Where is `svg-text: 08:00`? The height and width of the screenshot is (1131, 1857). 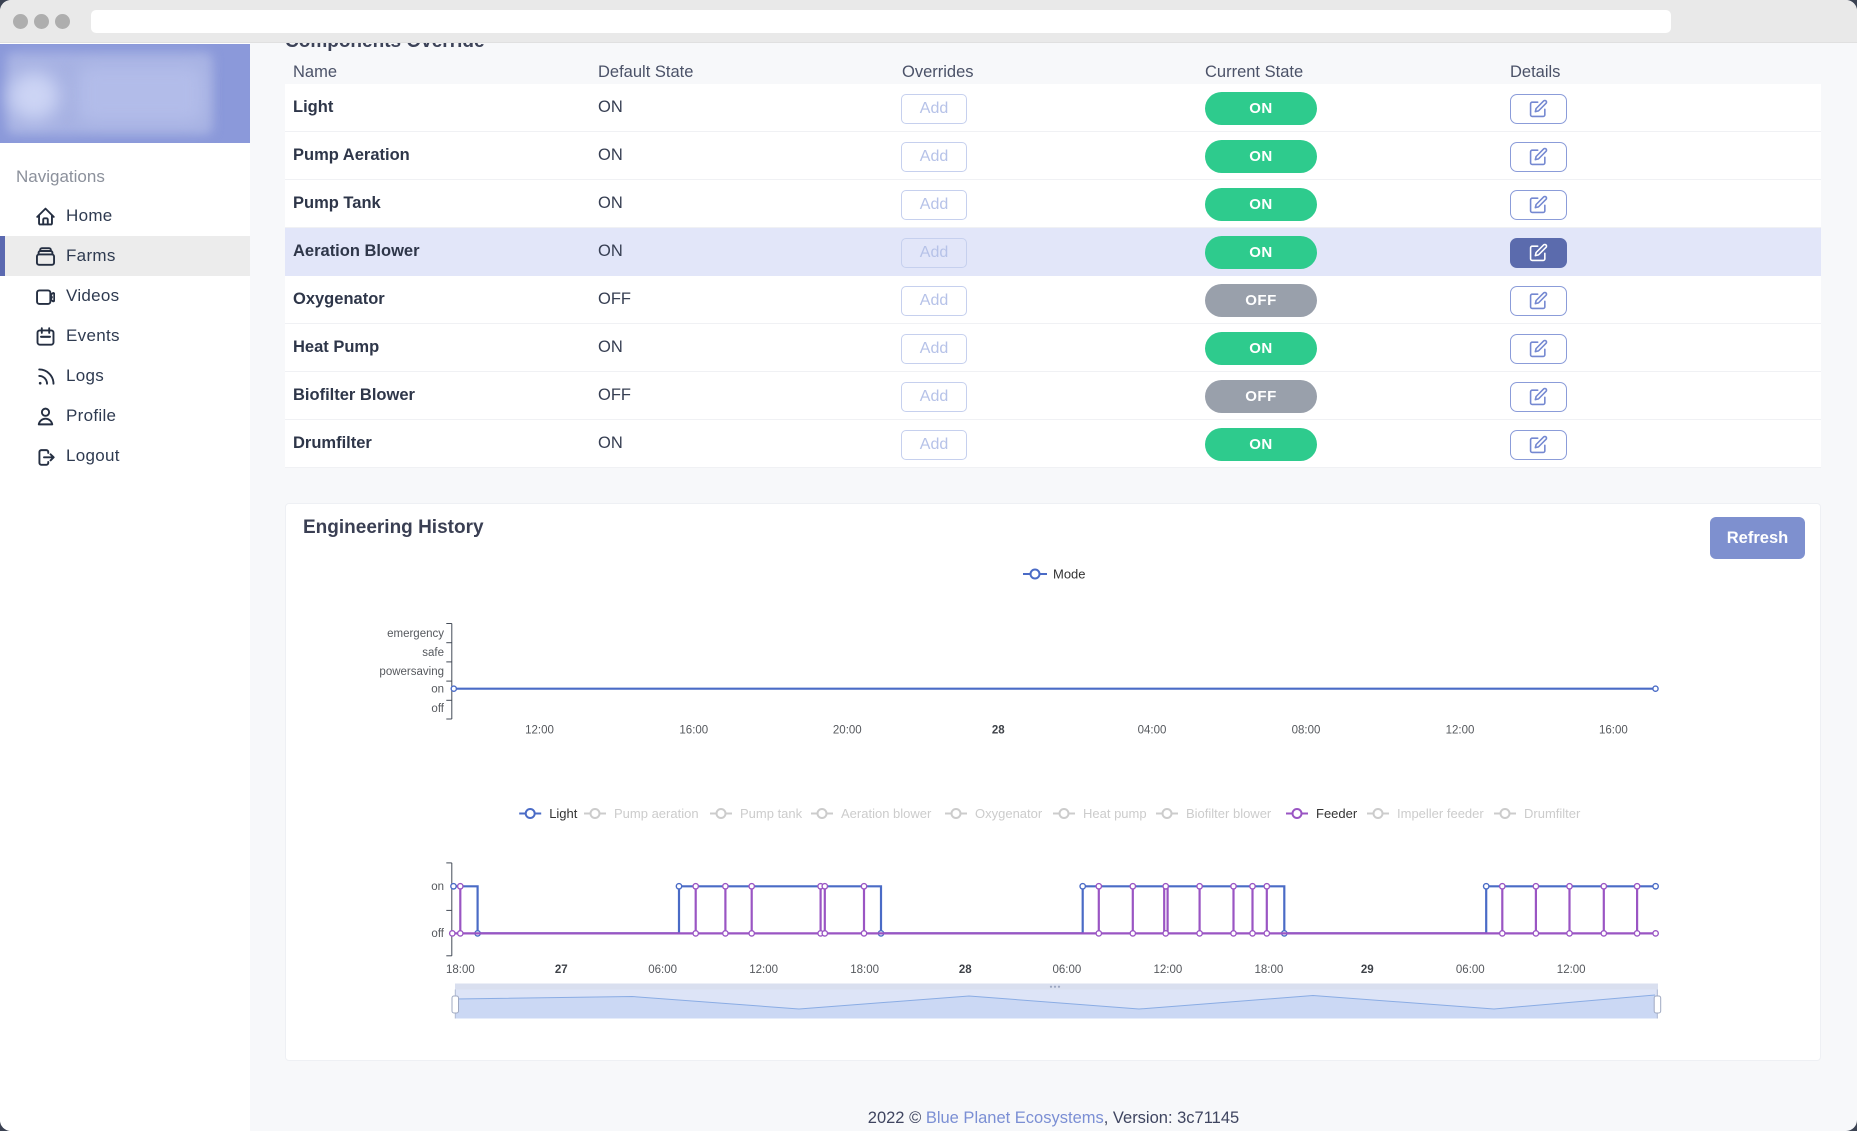
svg-text: 08:00 is located at coordinates (1306, 731).